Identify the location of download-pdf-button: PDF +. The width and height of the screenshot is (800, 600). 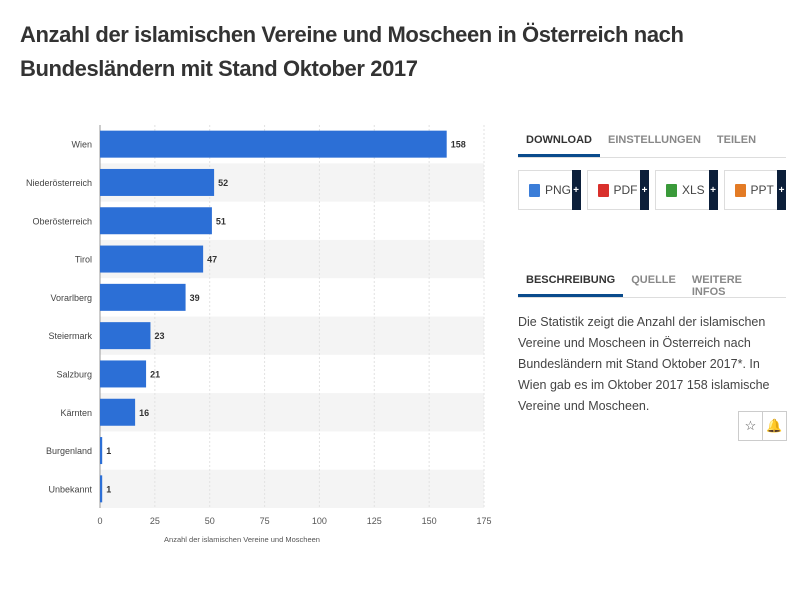
(617, 190).